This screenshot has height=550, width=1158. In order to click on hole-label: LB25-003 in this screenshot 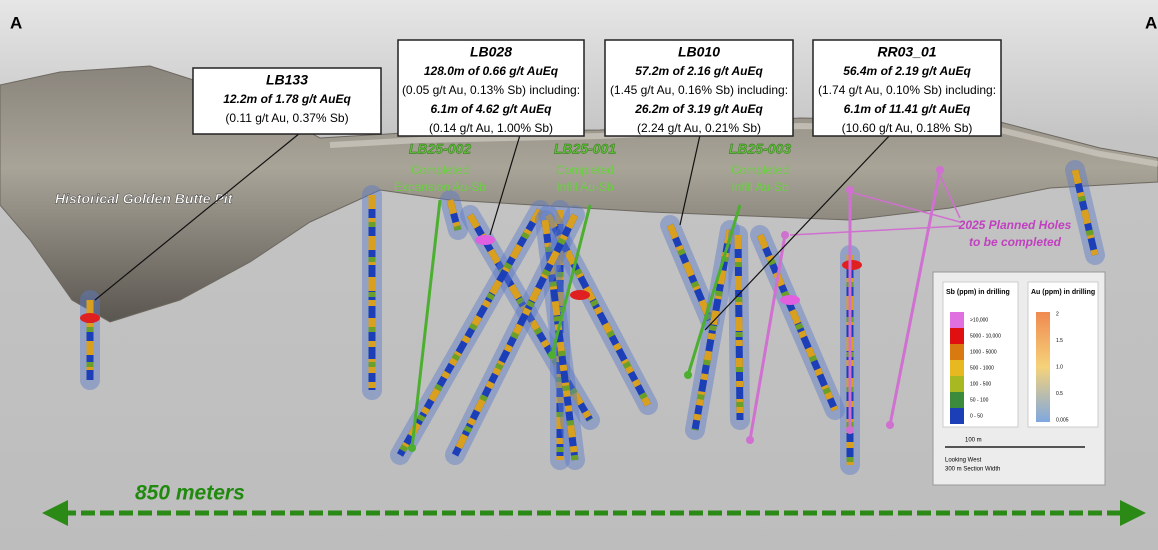, I will do `click(760, 149)`.